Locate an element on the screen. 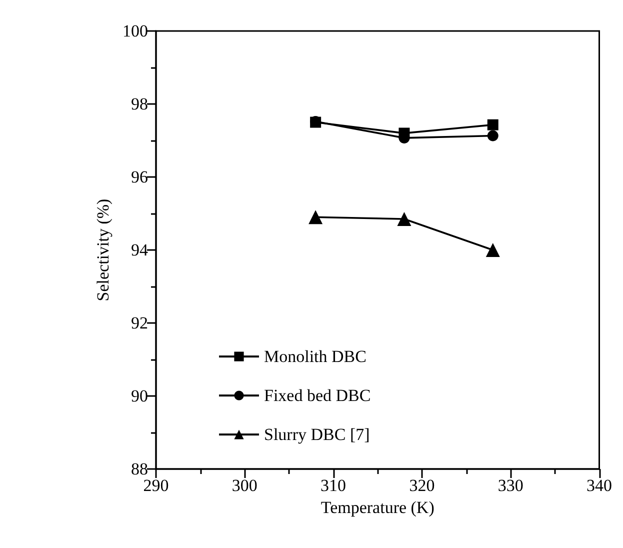 Image resolution: width=623 pixels, height=548 pixels. x-tick-label: 300 is located at coordinates (245, 485).